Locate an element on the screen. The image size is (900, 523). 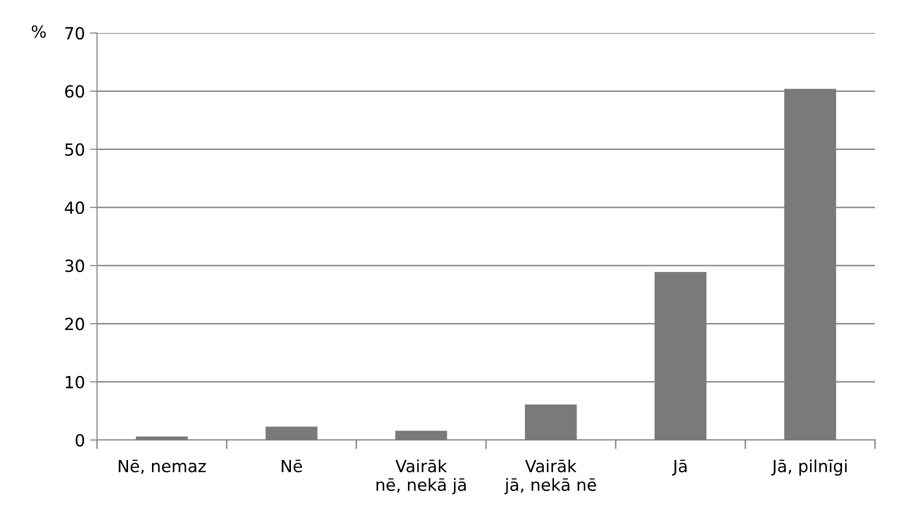
x-tick-label: Vairāk nē, nekā jā is located at coordinates (421, 476).